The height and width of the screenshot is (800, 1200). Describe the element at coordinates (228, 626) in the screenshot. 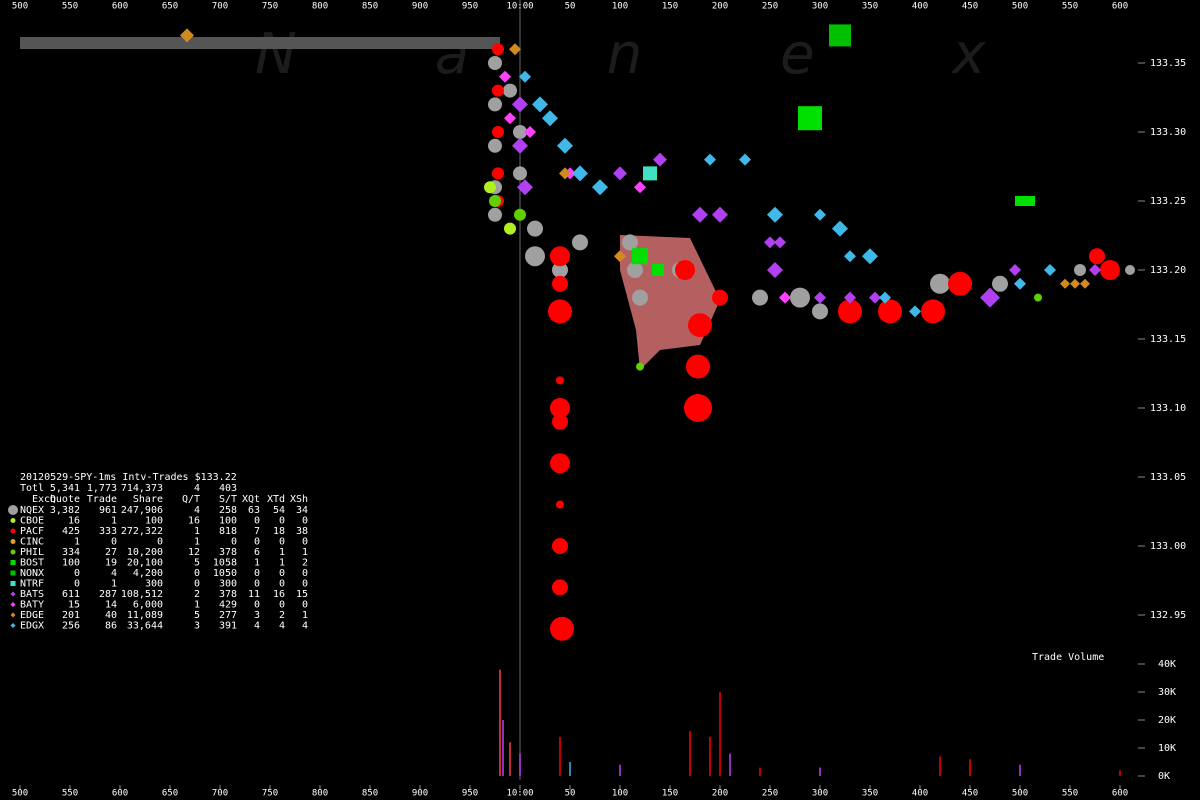

I see `table-cell: 391` at that location.